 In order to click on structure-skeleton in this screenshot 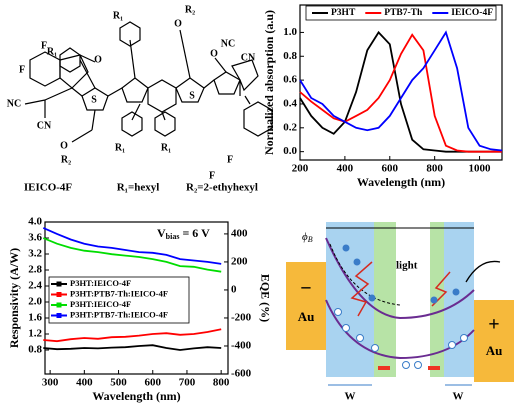, I will do `click(148, 82)`.